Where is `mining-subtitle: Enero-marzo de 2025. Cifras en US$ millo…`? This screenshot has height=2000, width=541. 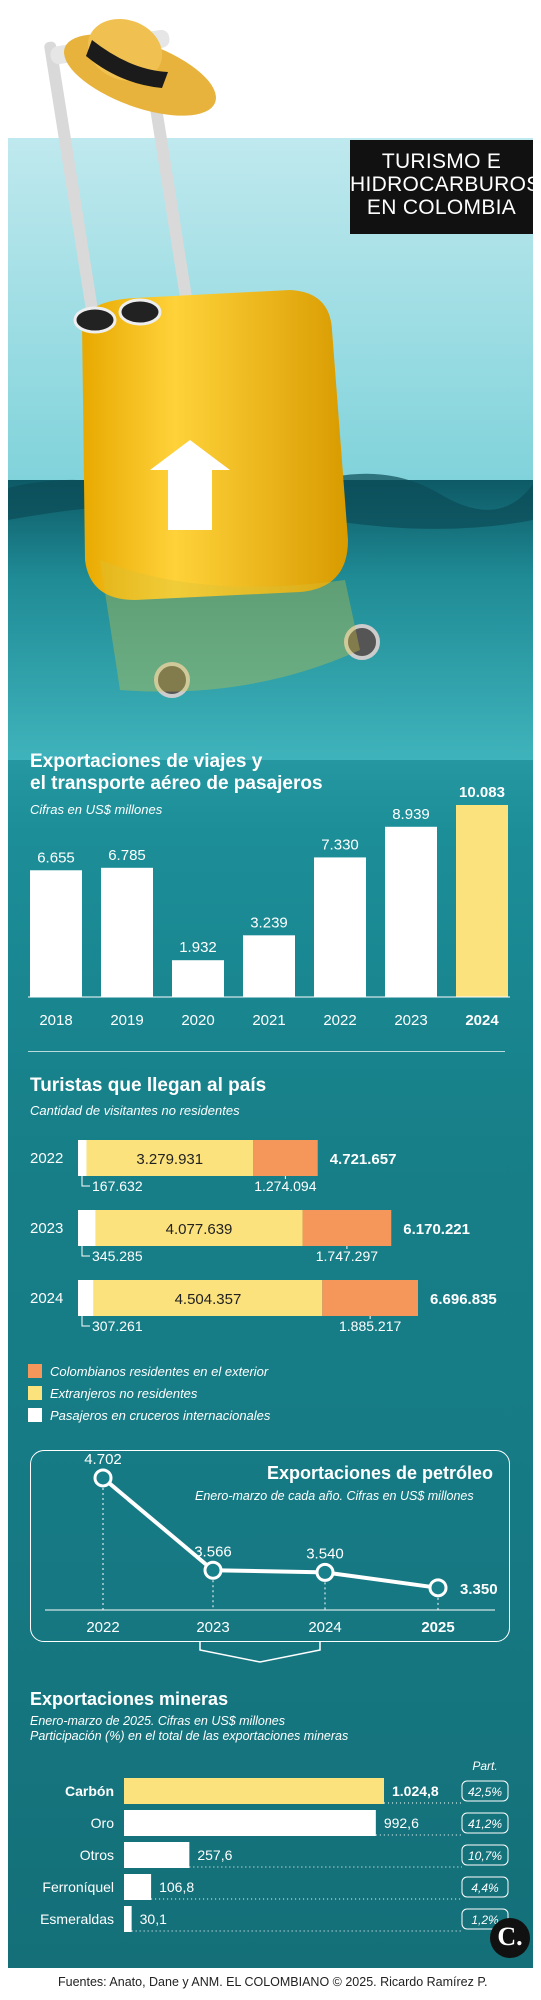 mining-subtitle: Enero-marzo de 2025. Cifras en US$ millo… is located at coordinates (189, 1729).